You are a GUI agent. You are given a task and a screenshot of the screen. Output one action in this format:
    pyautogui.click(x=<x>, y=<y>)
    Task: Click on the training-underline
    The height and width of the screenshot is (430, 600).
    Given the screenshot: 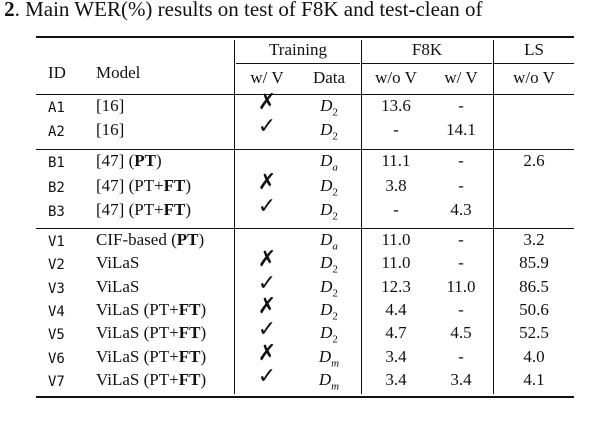 What is the action you would take?
    pyautogui.click(x=298, y=63)
    